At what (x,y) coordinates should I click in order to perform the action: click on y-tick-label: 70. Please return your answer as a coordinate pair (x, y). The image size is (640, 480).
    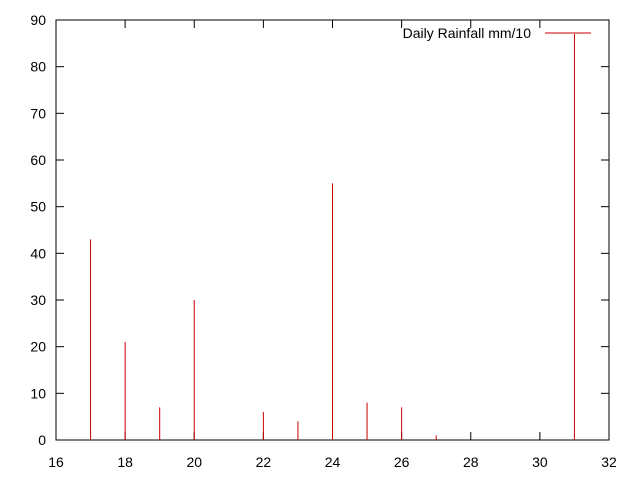
    Looking at the image, I should click on (38, 113).